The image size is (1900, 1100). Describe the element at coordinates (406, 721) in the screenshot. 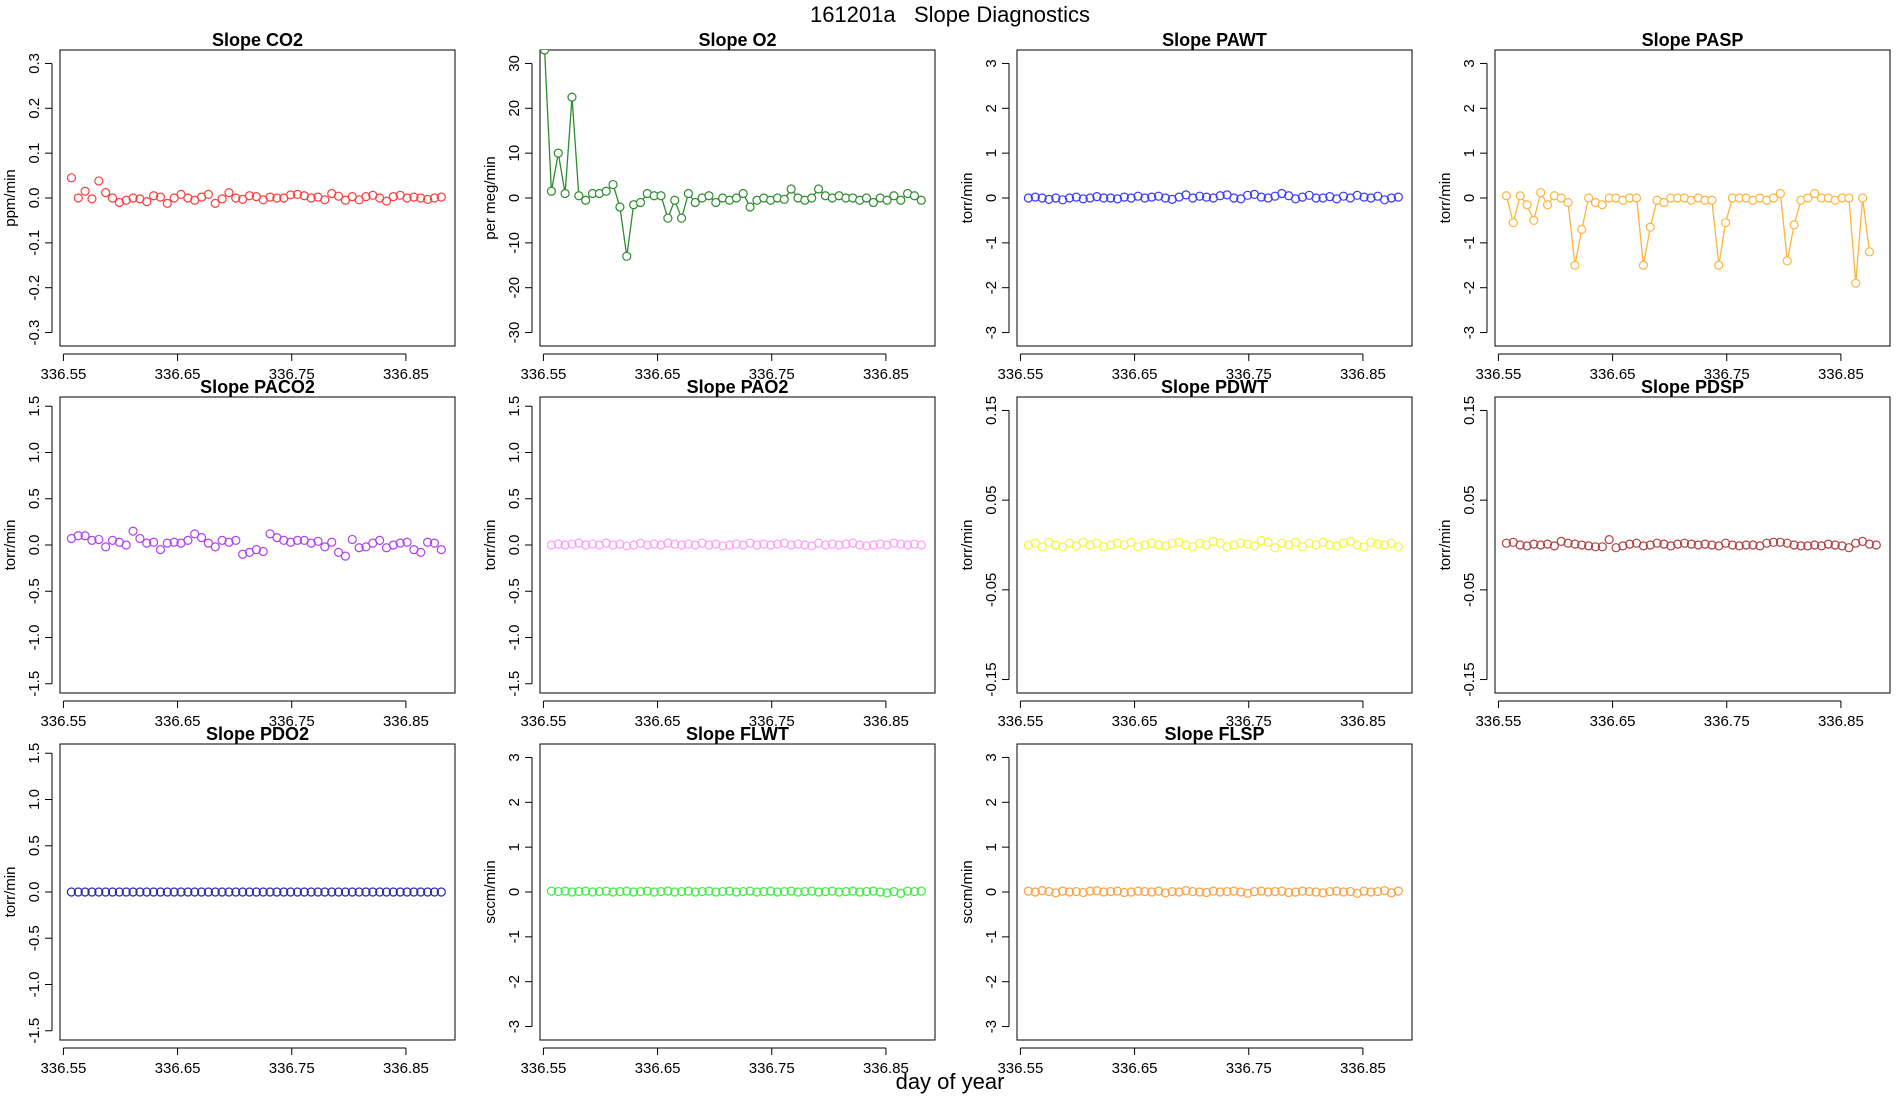

I see `x-tick-label: 336.85` at that location.